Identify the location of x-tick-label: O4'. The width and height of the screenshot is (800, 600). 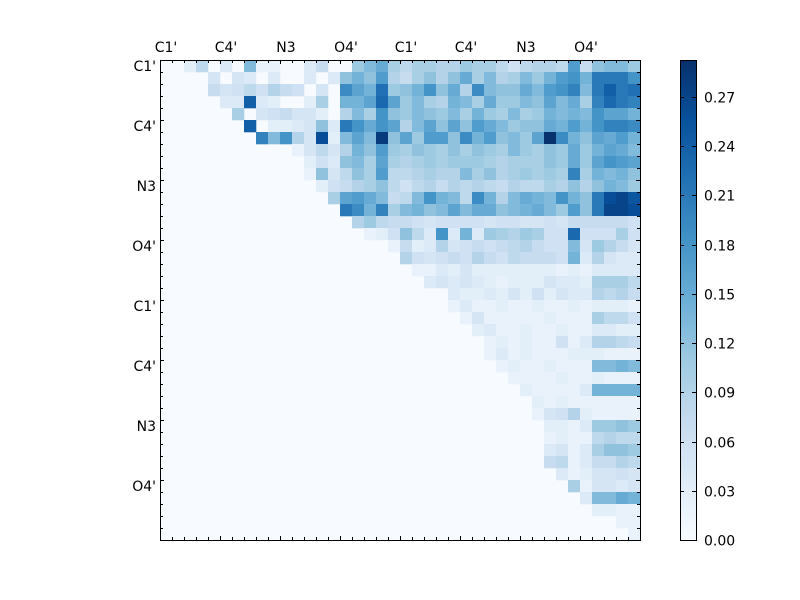
(346, 48).